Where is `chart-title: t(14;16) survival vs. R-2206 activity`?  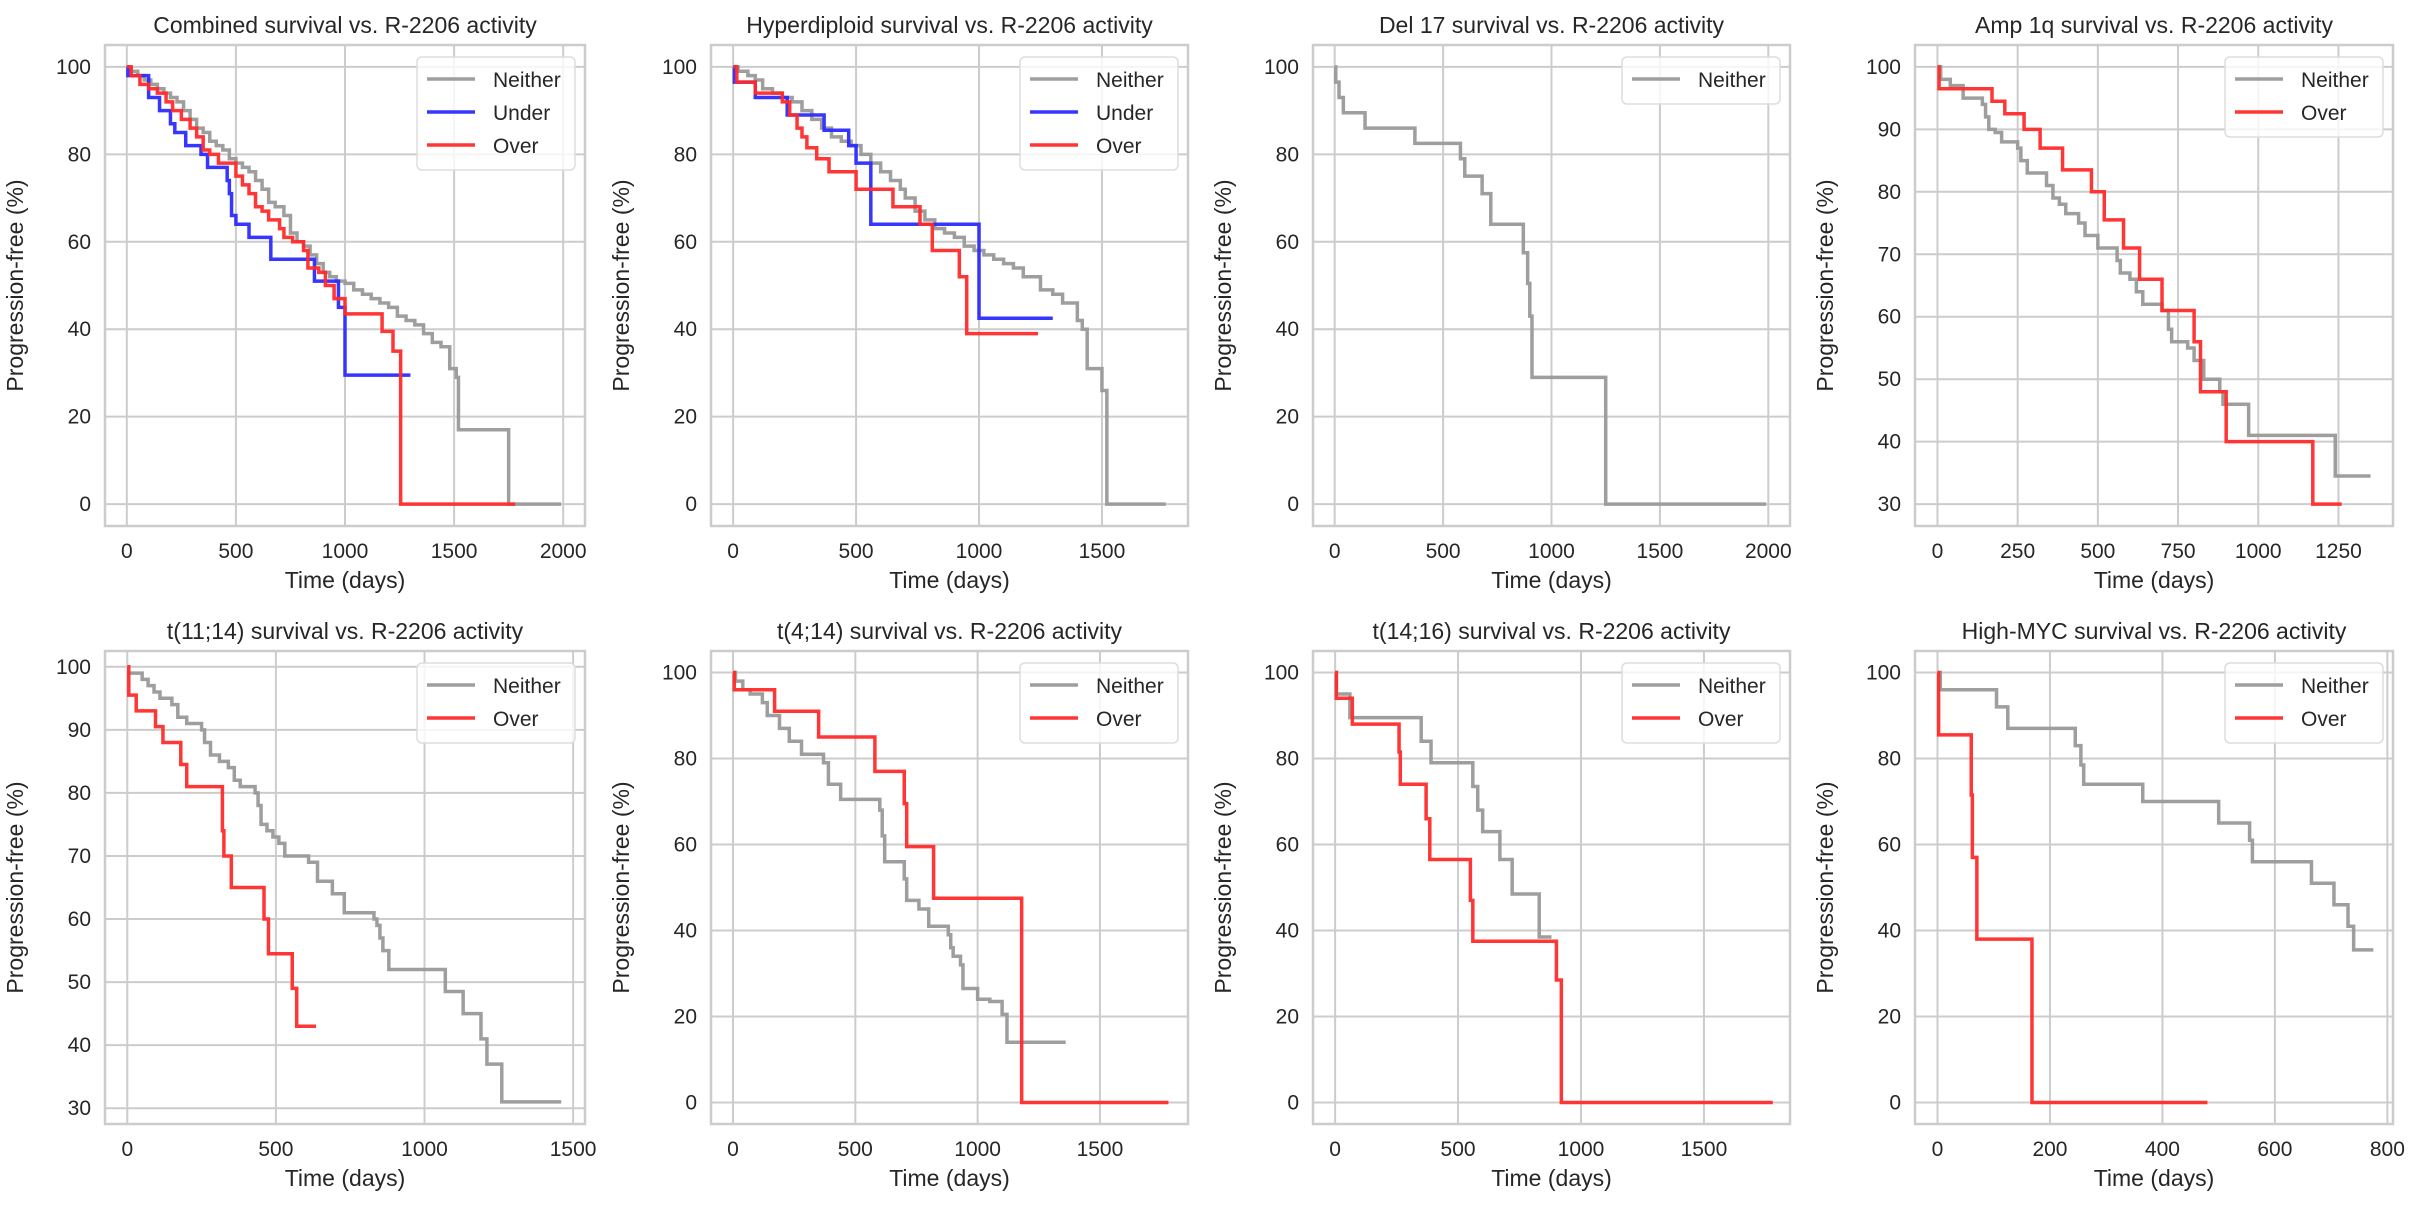
chart-title: t(14;16) survival vs. R-2206 activity is located at coordinates (1552, 631).